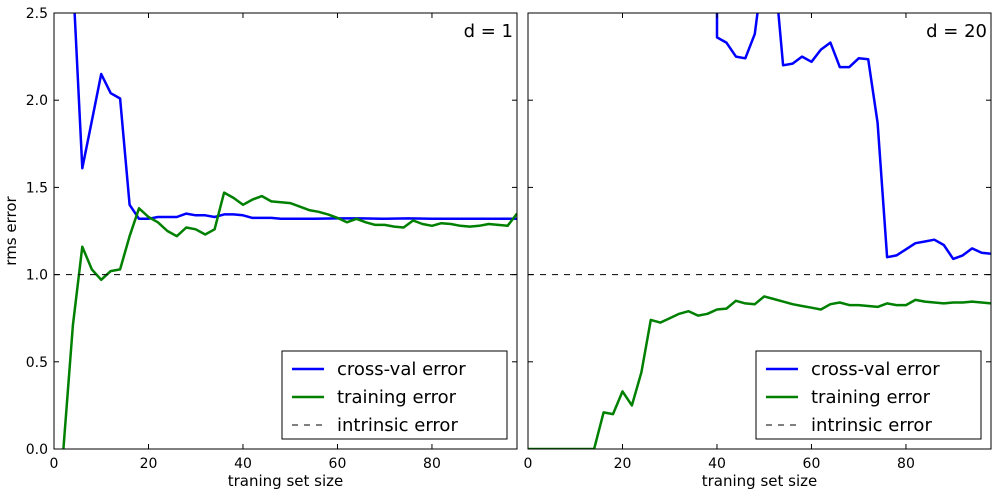 This screenshot has height=500, width=1000. Describe the element at coordinates (37, 101) in the screenshot. I see `y-tick-label: 2.0` at that location.